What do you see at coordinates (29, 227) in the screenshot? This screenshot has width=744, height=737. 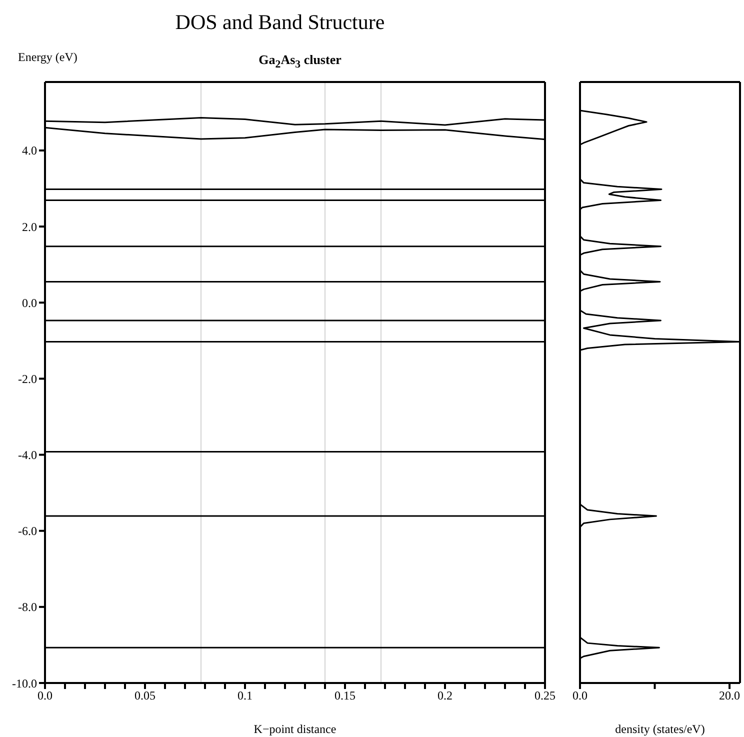 I see `y-tick-label: 2.0` at bounding box center [29, 227].